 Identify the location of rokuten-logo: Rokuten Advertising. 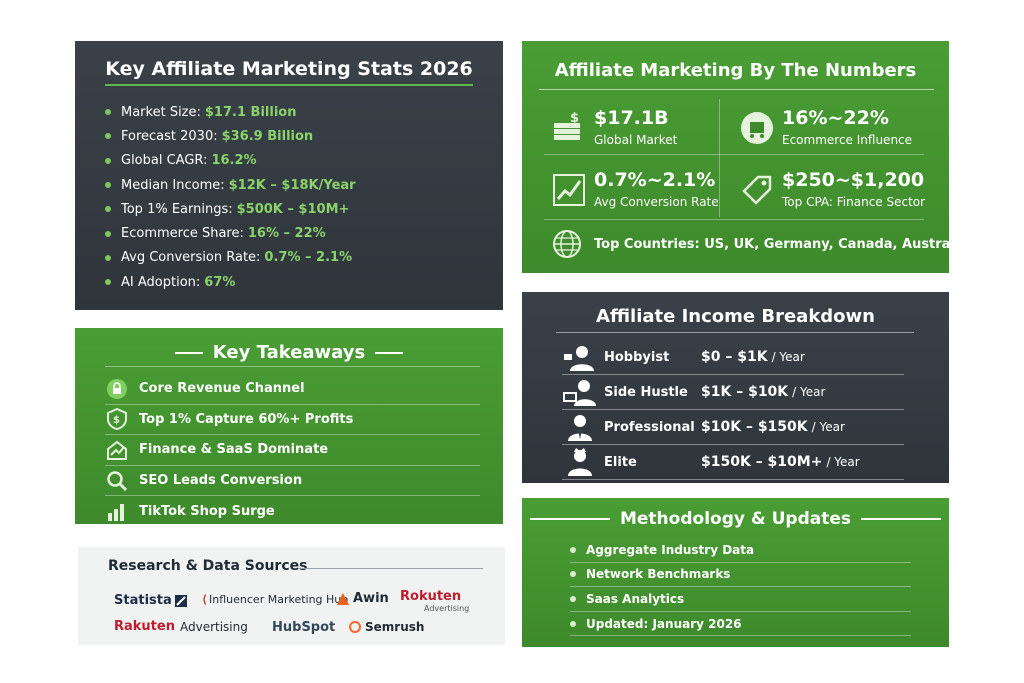
(434, 601).